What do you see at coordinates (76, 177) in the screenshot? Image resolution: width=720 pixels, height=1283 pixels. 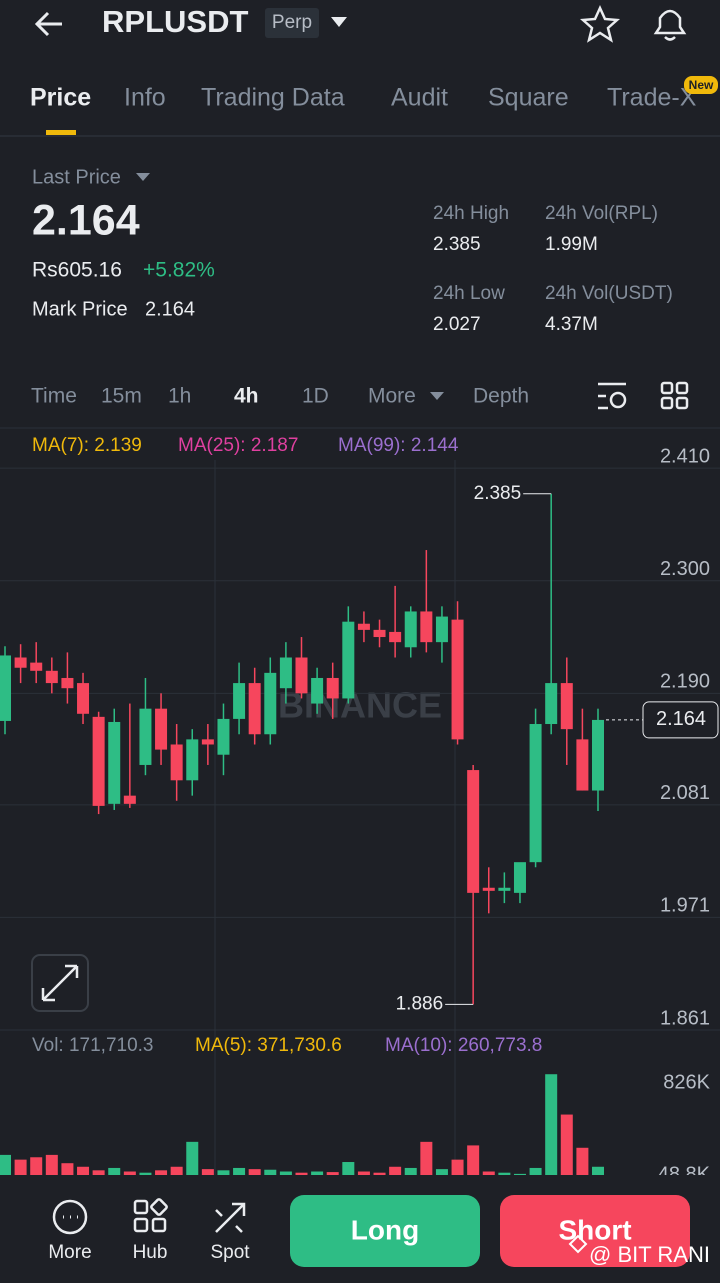 I see `last-price-label: Last Price` at bounding box center [76, 177].